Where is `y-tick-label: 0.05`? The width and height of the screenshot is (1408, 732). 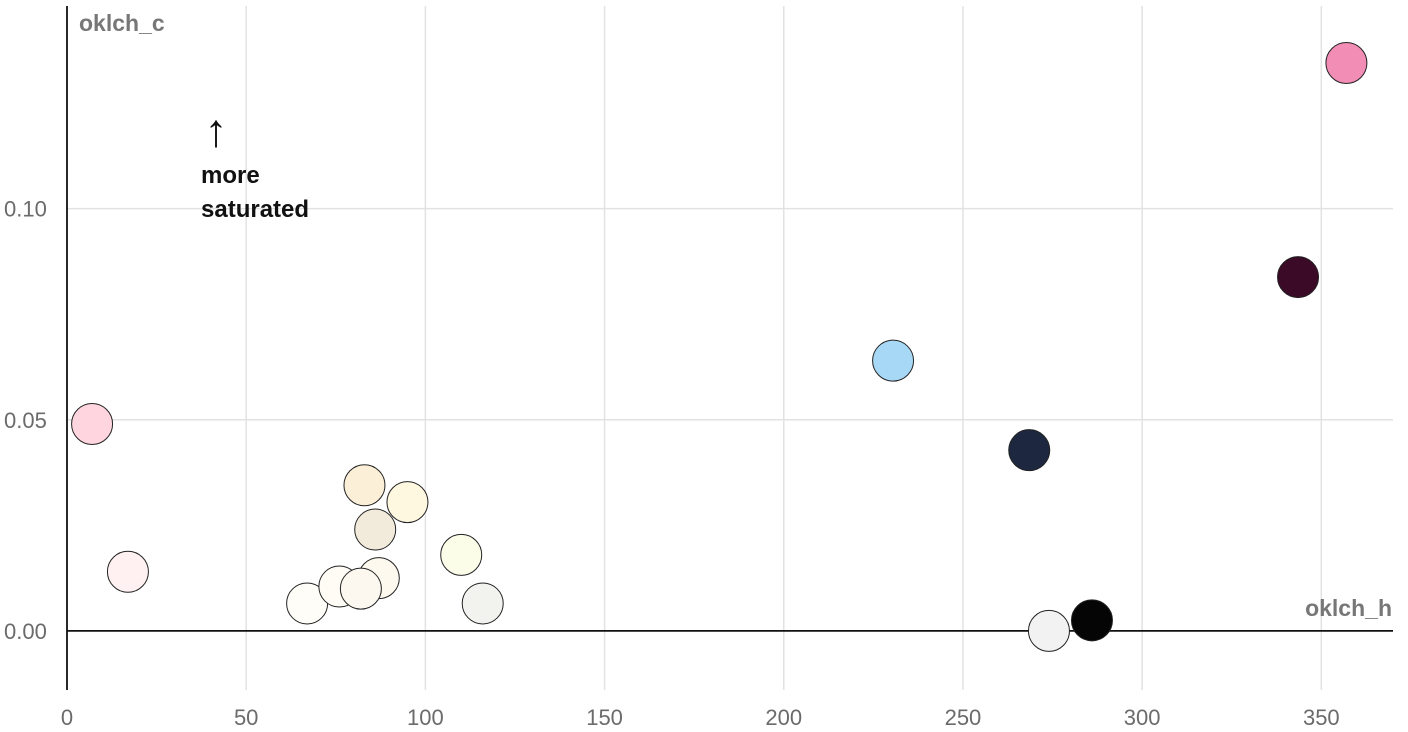
y-tick-label: 0.05 is located at coordinates (25, 420).